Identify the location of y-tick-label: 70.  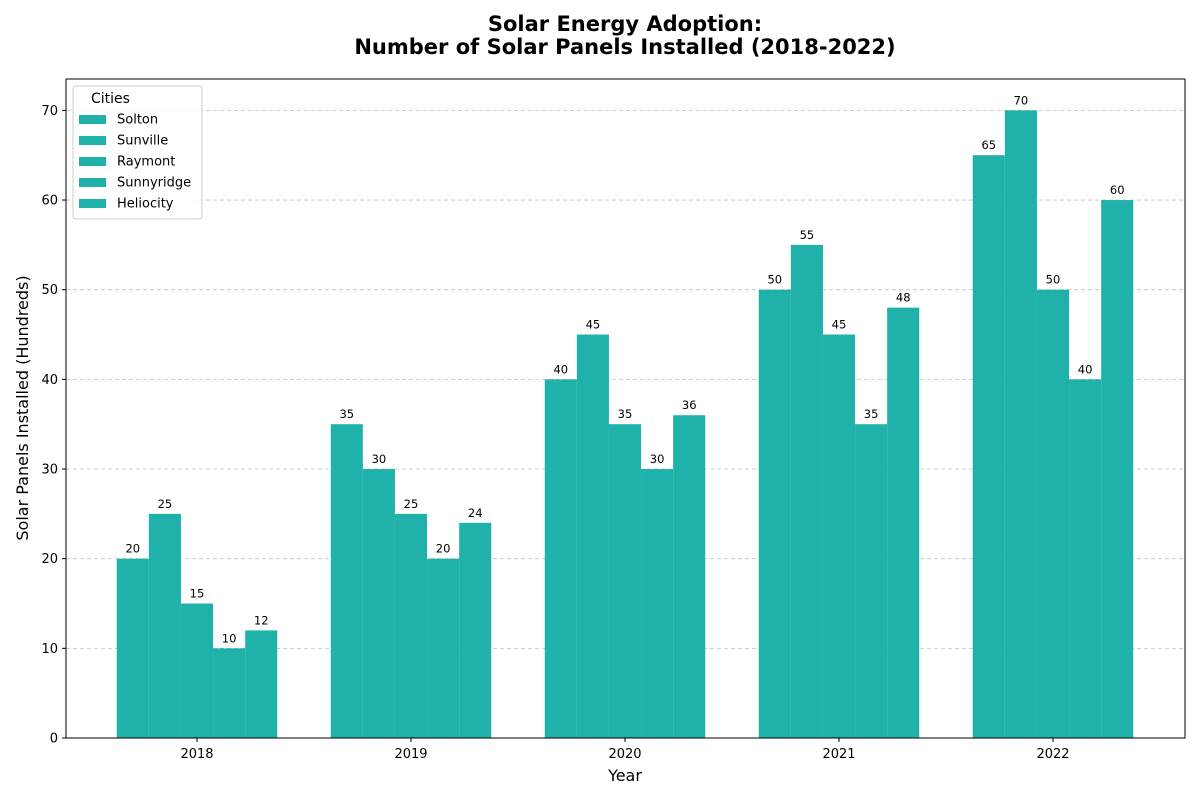
(49, 111).